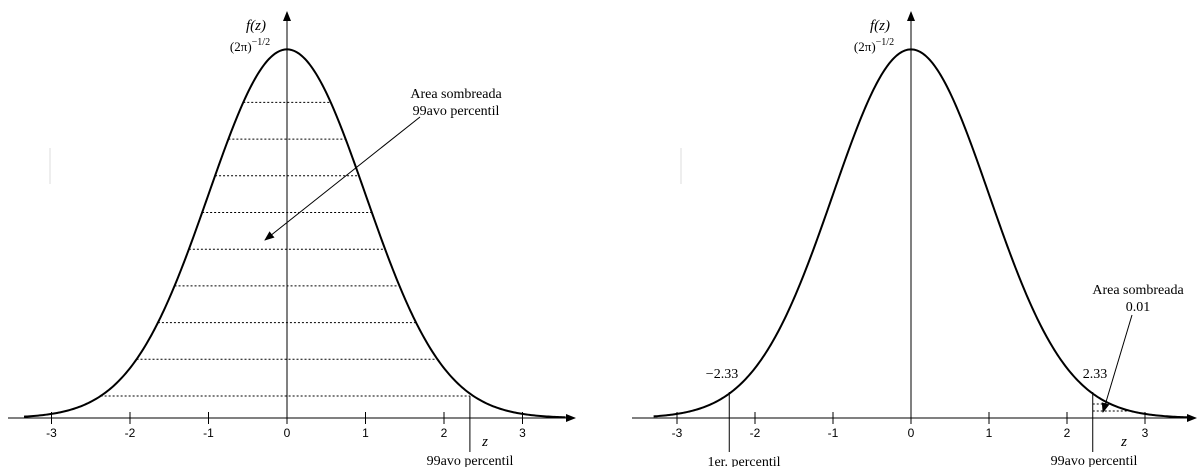 The height and width of the screenshot is (467, 1200). What do you see at coordinates (241, 46) in the screenshot?
I see `left-peak-label-base: (2π)` at bounding box center [241, 46].